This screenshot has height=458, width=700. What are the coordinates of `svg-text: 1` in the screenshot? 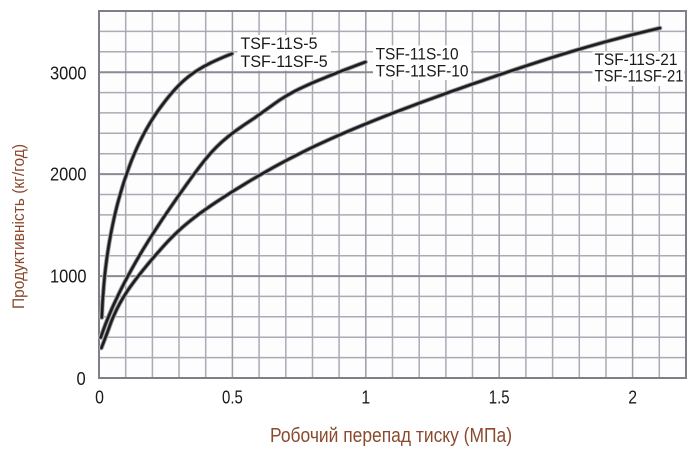 It's located at (365, 398).